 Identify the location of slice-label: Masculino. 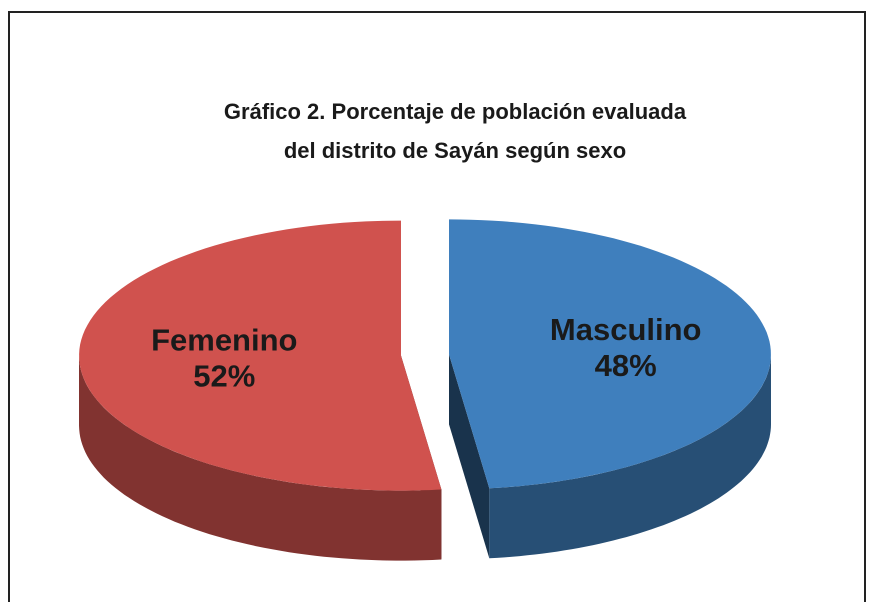
(626, 329).